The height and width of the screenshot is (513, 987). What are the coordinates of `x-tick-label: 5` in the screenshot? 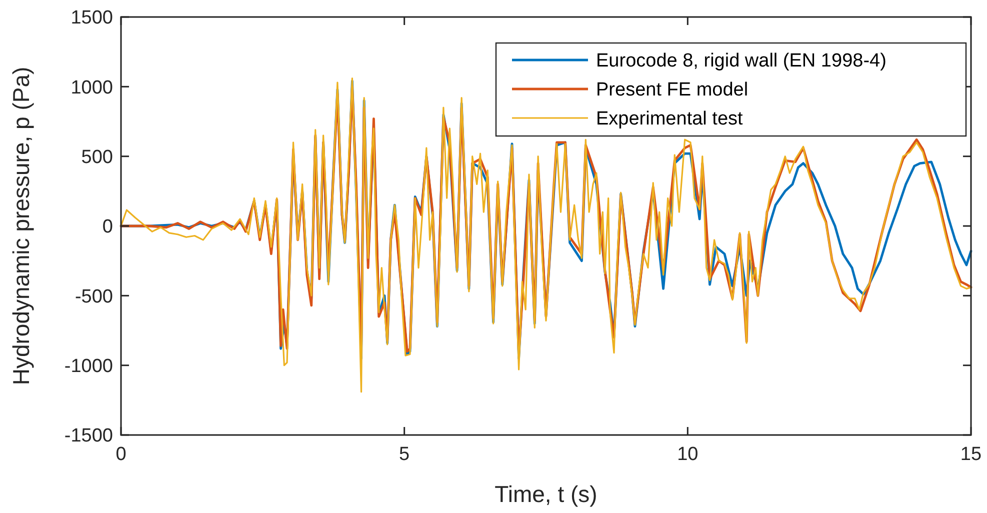 It's located at (404, 454).